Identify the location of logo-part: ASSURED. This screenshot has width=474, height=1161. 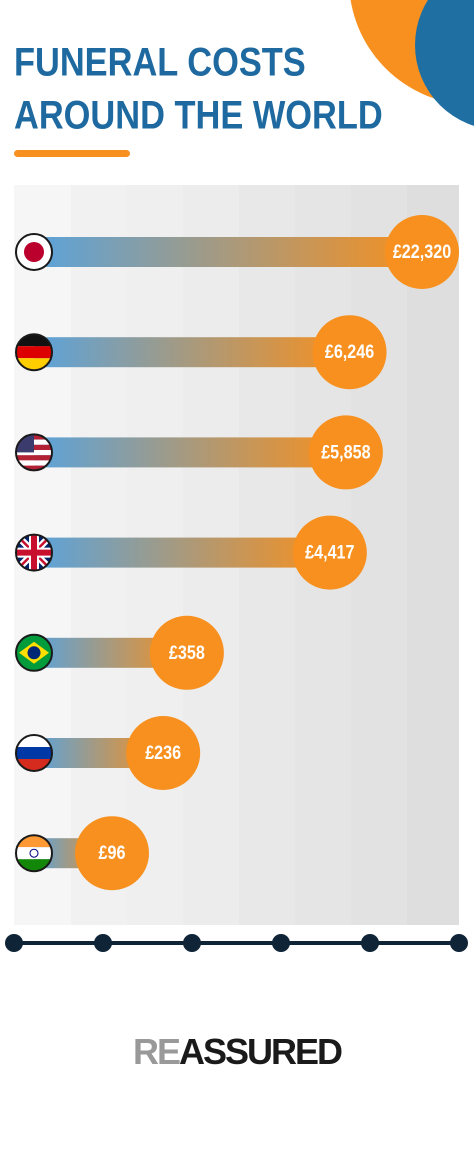
(260, 1051).